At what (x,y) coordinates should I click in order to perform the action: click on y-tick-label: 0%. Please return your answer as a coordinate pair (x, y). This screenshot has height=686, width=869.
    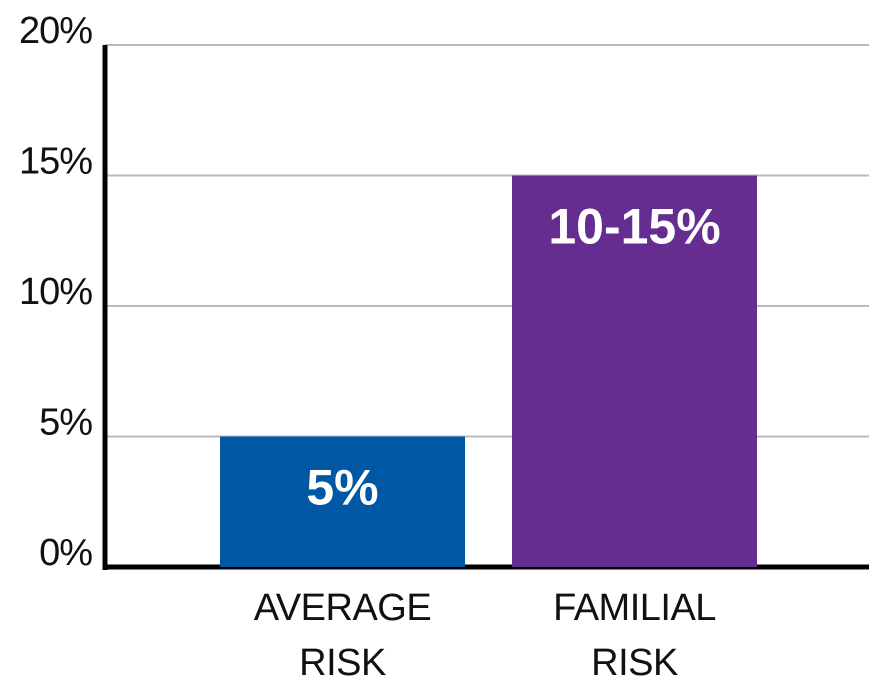
    Looking at the image, I should click on (65, 553).